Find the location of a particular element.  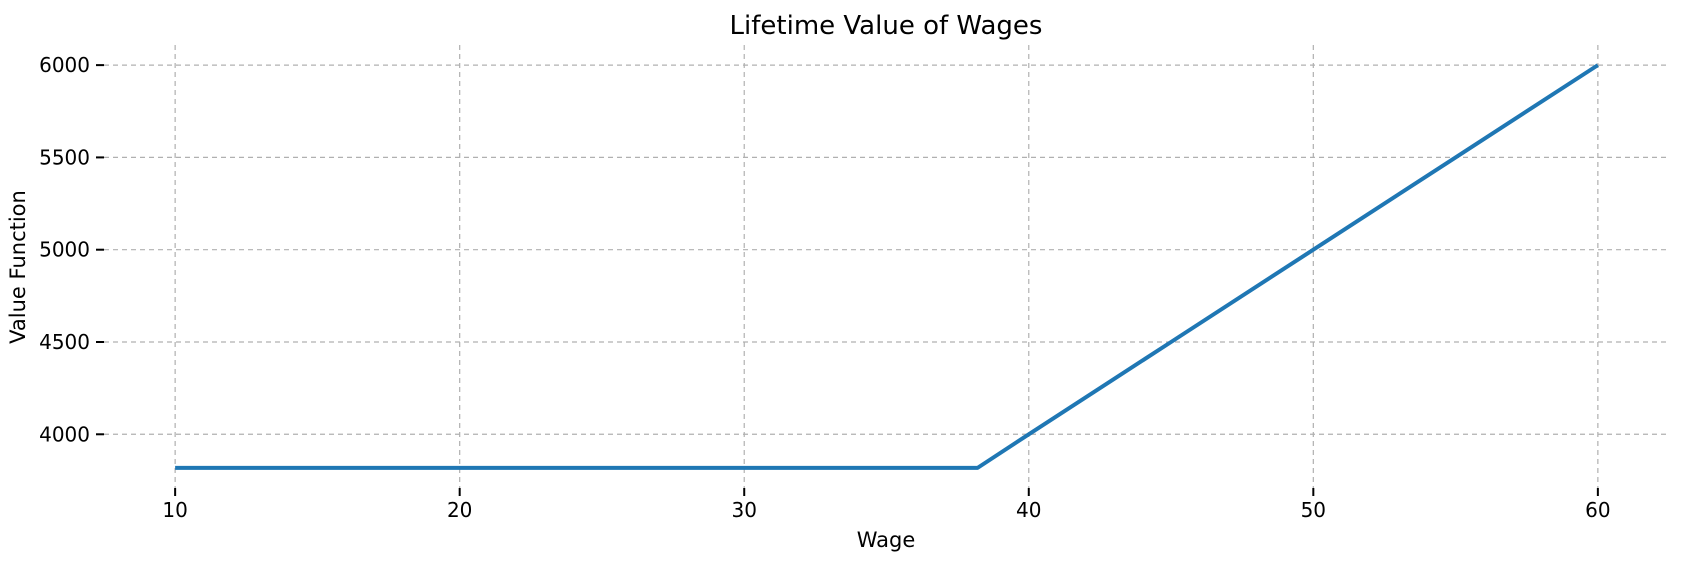

y-tick-label: 4000 is located at coordinates (64, 434).